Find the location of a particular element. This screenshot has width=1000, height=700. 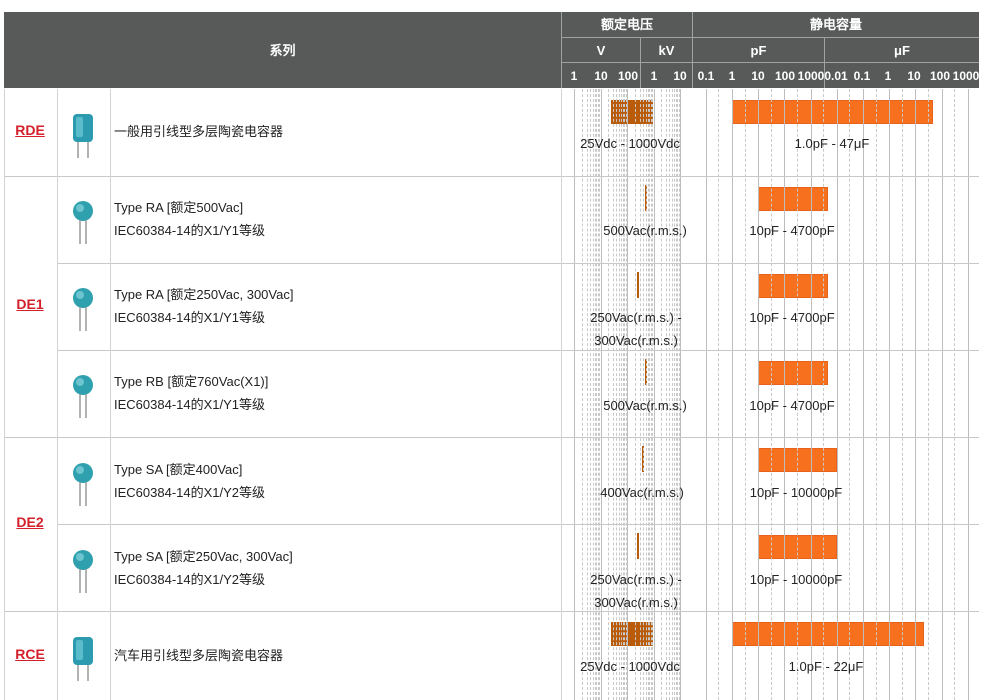

series-link-de1: DE1 is located at coordinates (30, 304).